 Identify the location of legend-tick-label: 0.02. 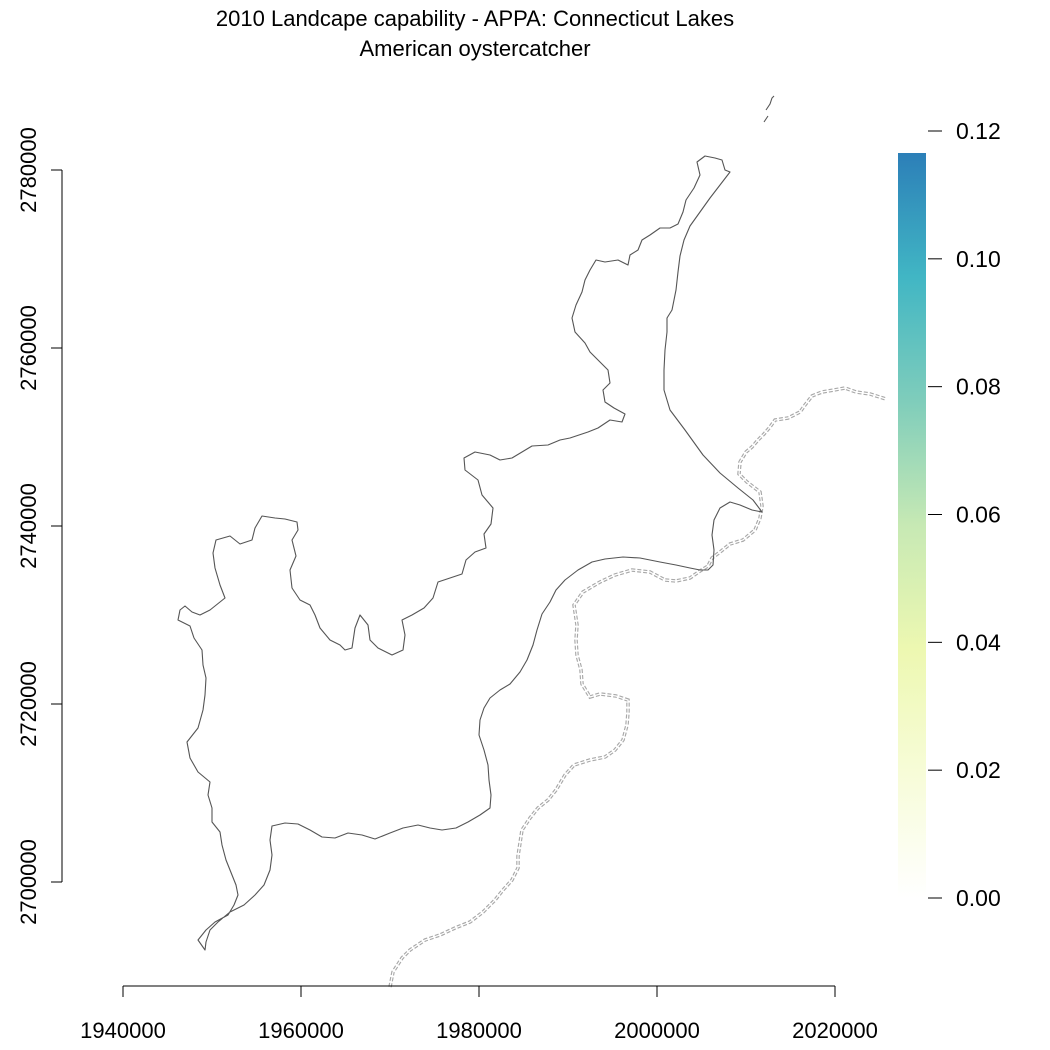
(978, 770).